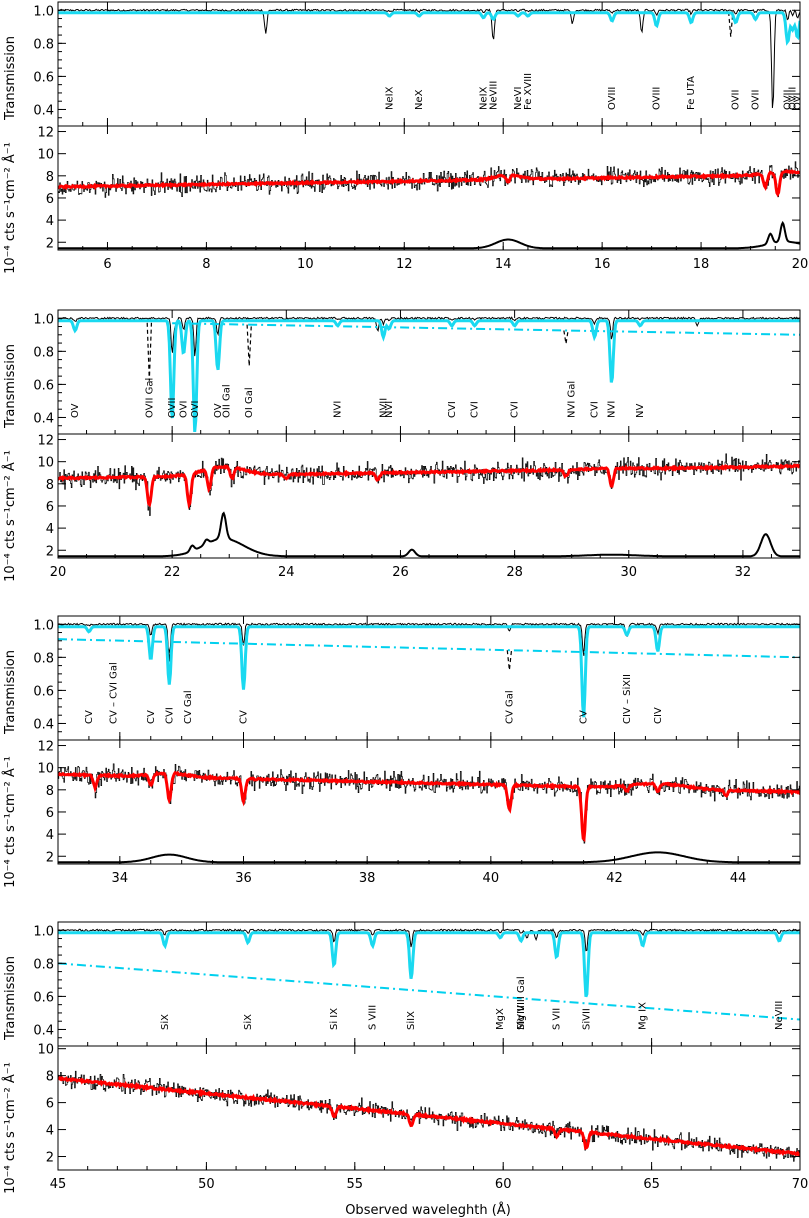  What do you see at coordinates (75, 410) in the screenshot?
I see `ion-label: OV` at bounding box center [75, 410].